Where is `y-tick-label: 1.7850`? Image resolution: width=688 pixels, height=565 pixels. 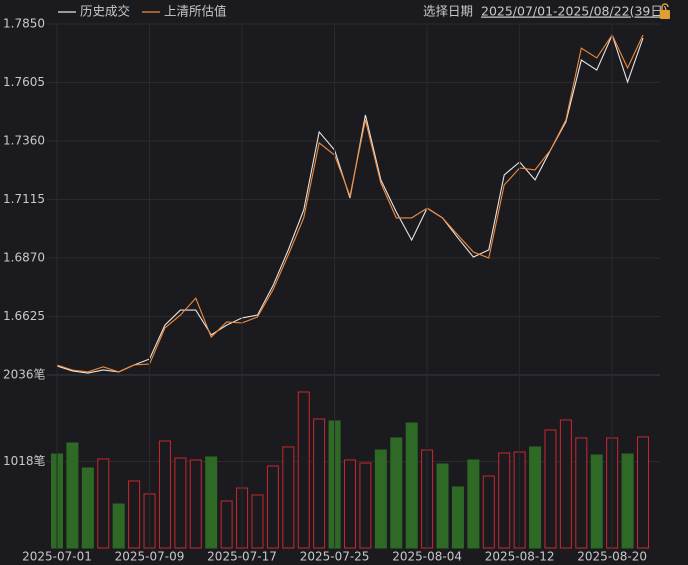 y-tick-label: 1.7850 is located at coordinates (24, 24).